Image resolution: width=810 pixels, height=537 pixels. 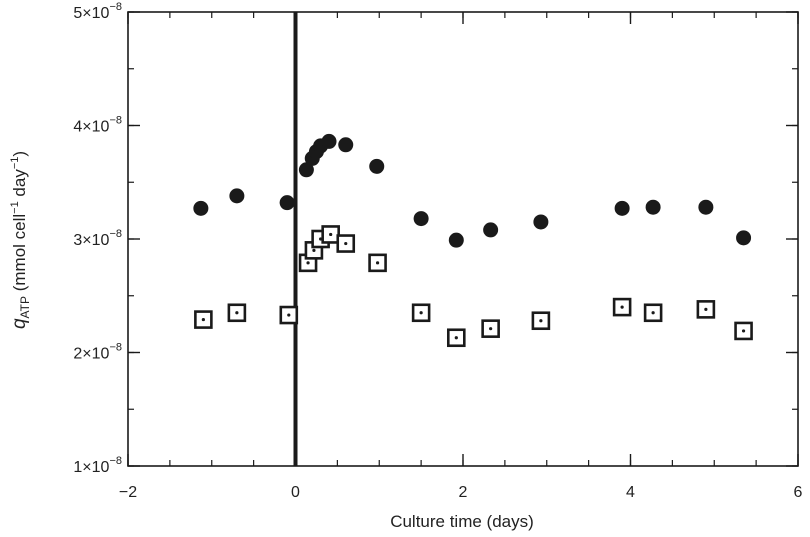 What do you see at coordinates (462, 521) in the screenshot?
I see `x-axis-label: Culture time (days)` at bounding box center [462, 521].